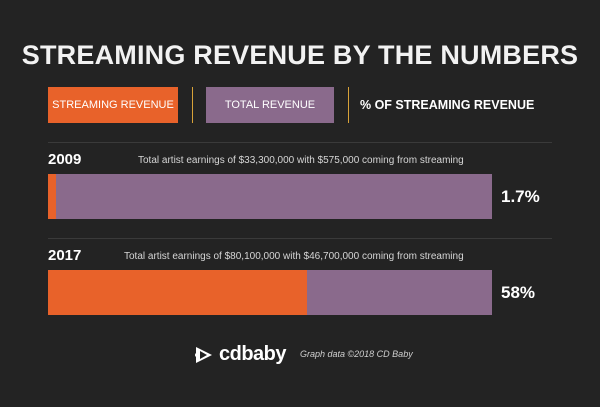  What do you see at coordinates (447, 105) in the screenshot?
I see `legend-percent-streaming: % OF STREAMING REVENUE` at bounding box center [447, 105].